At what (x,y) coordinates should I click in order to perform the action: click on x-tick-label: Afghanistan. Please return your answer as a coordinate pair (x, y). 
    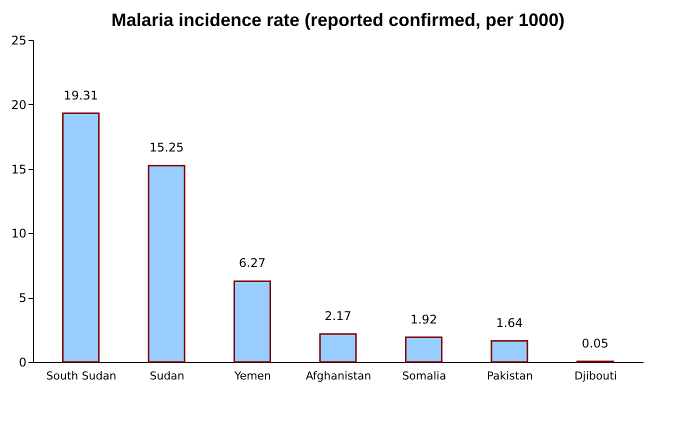
    Looking at the image, I should click on (339, 376).